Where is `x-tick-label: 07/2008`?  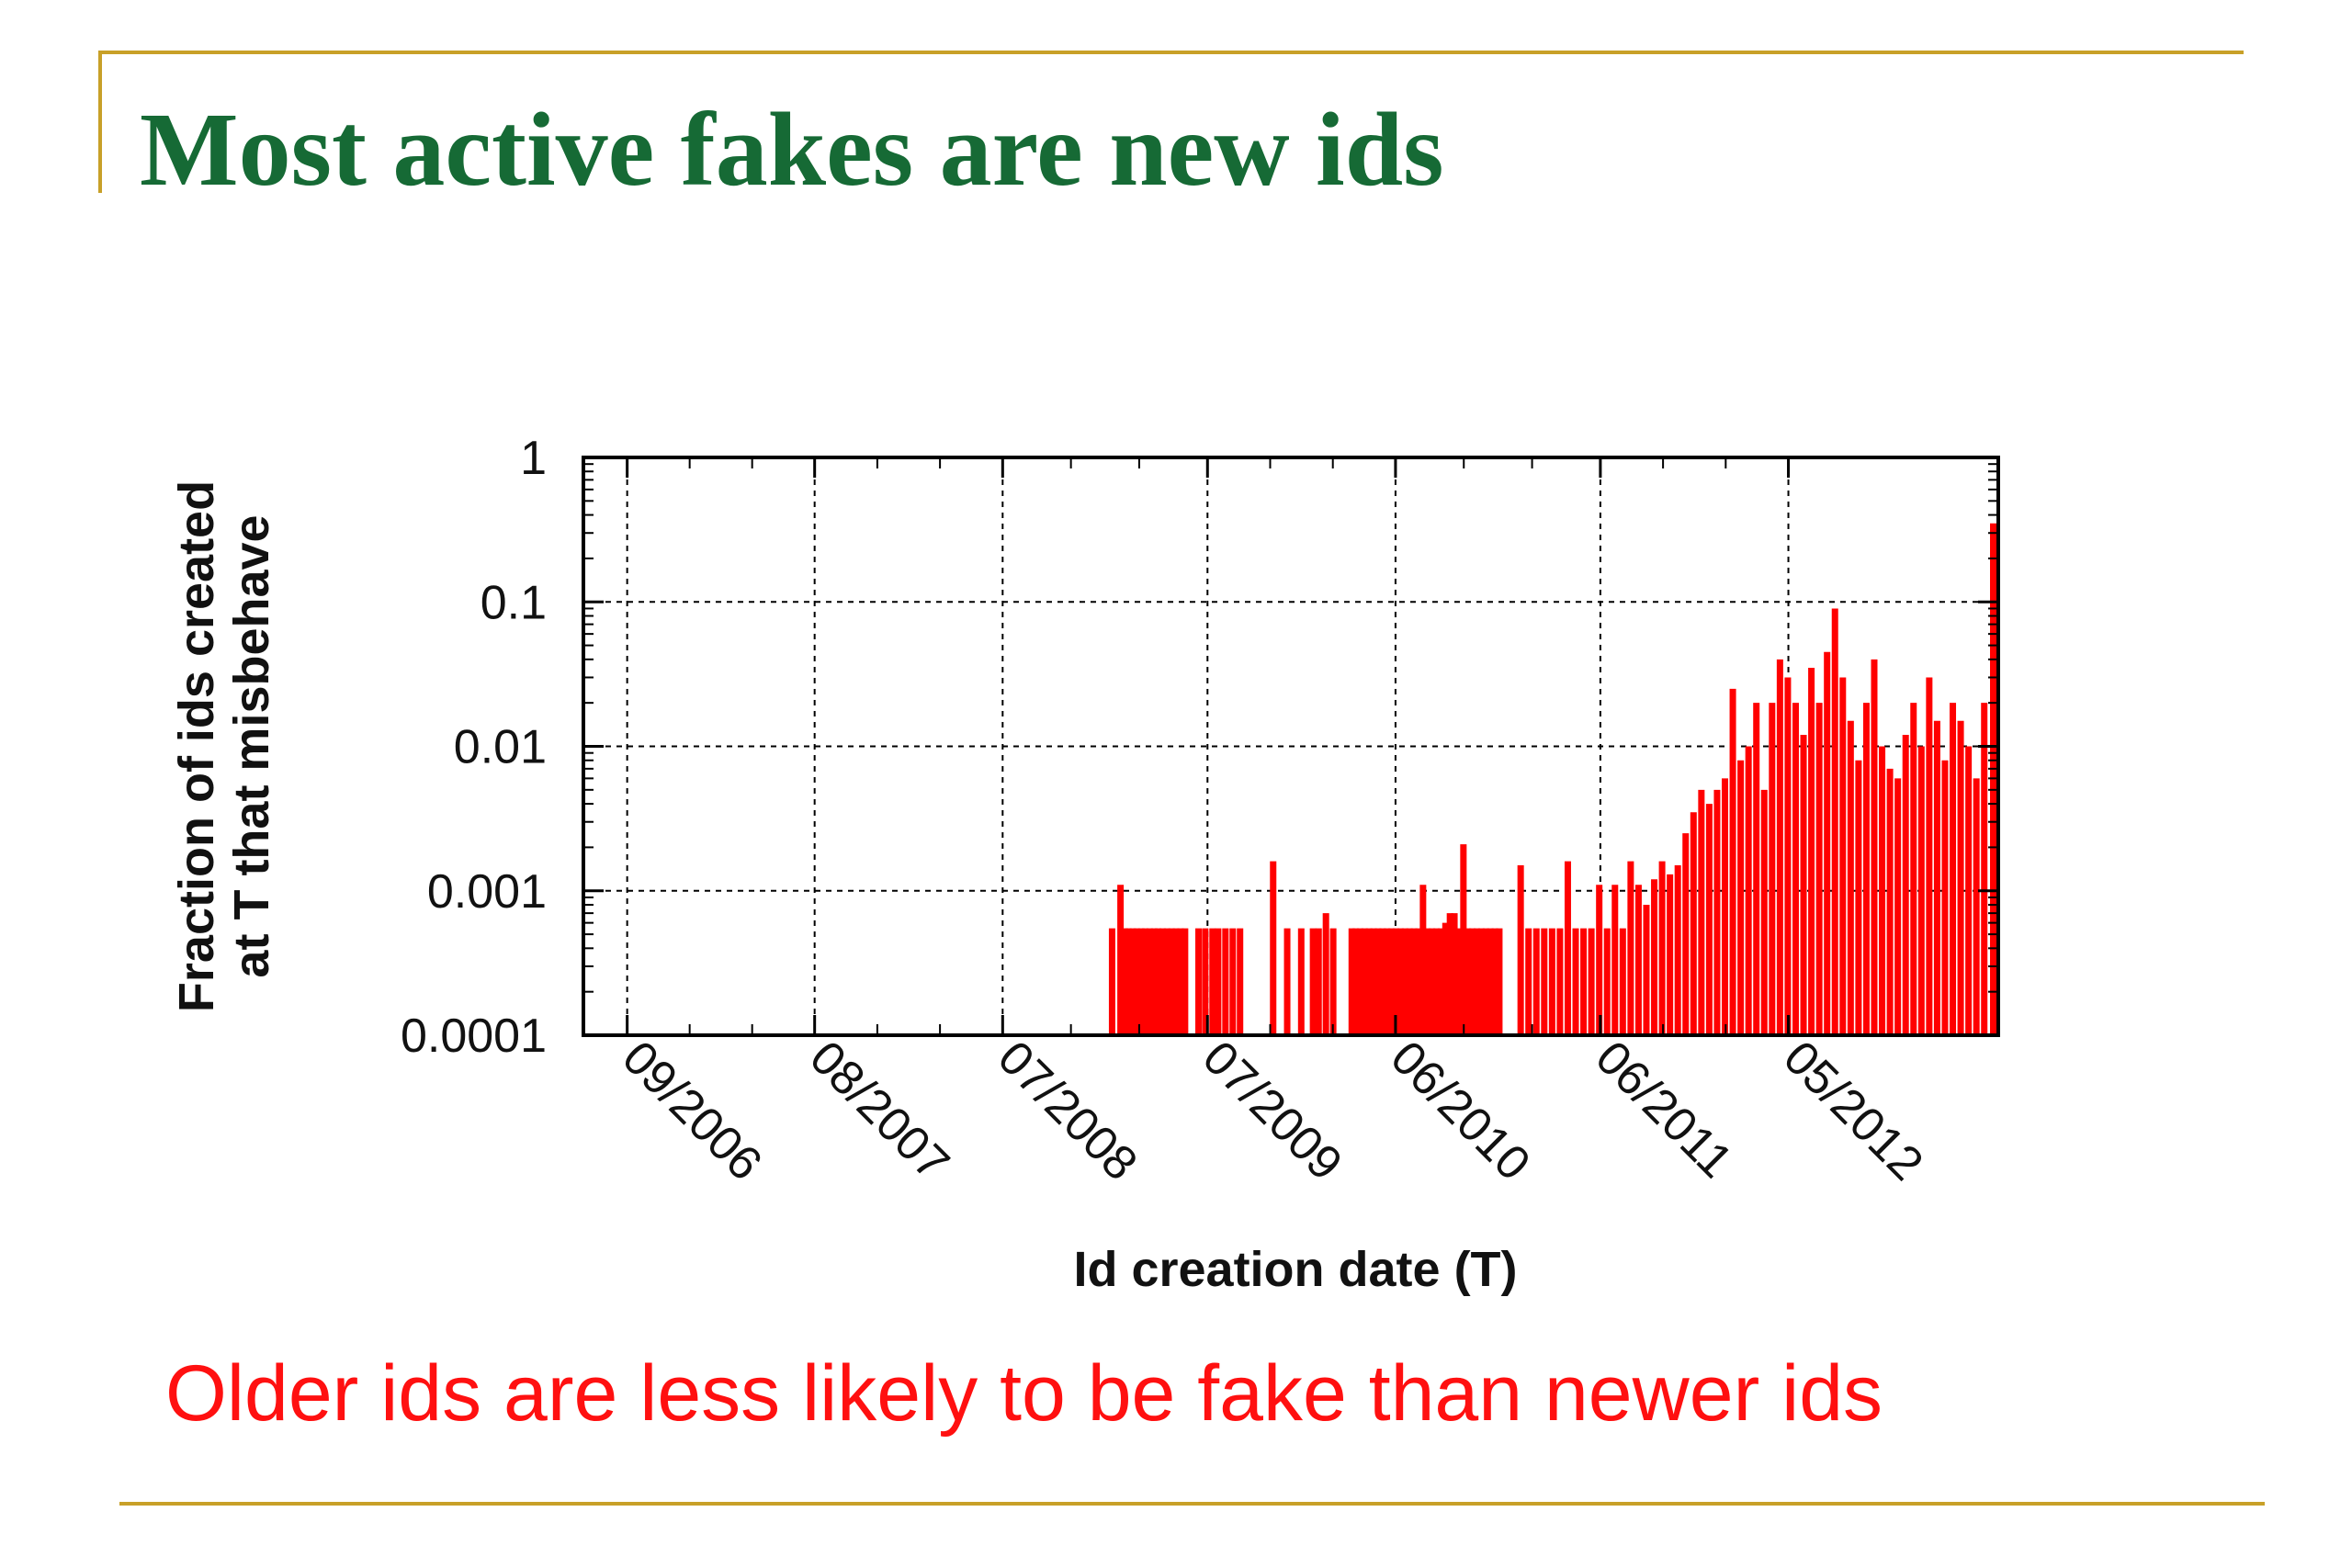
x-tick-label: 07/2008 is located at coordinates (1068, 1110).